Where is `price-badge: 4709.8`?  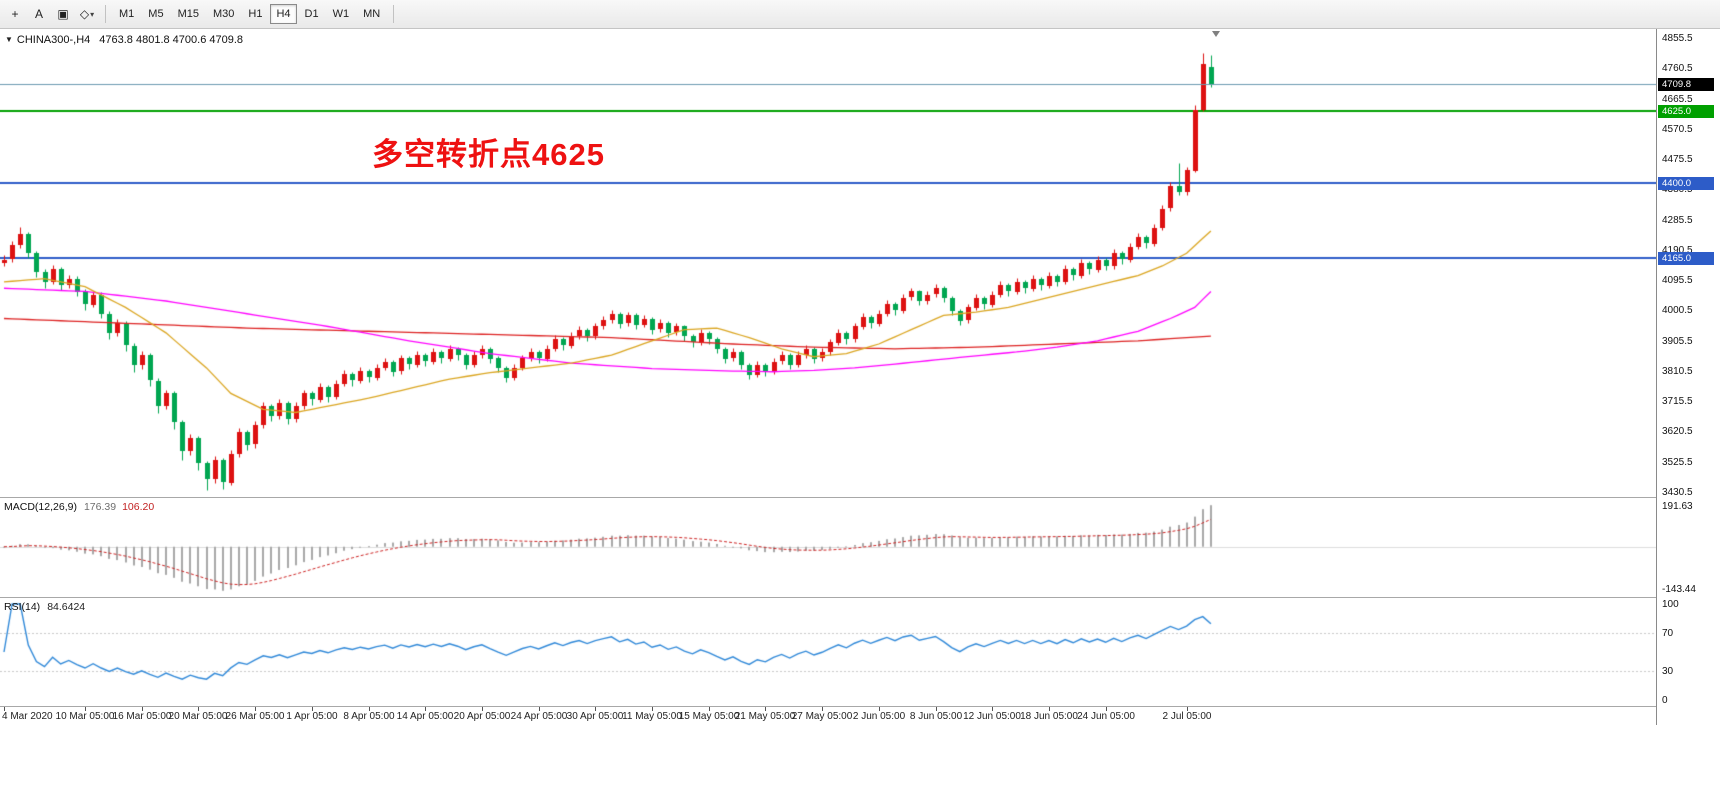
price-badge: 4709.8 is located at coordinates (1686, 85).